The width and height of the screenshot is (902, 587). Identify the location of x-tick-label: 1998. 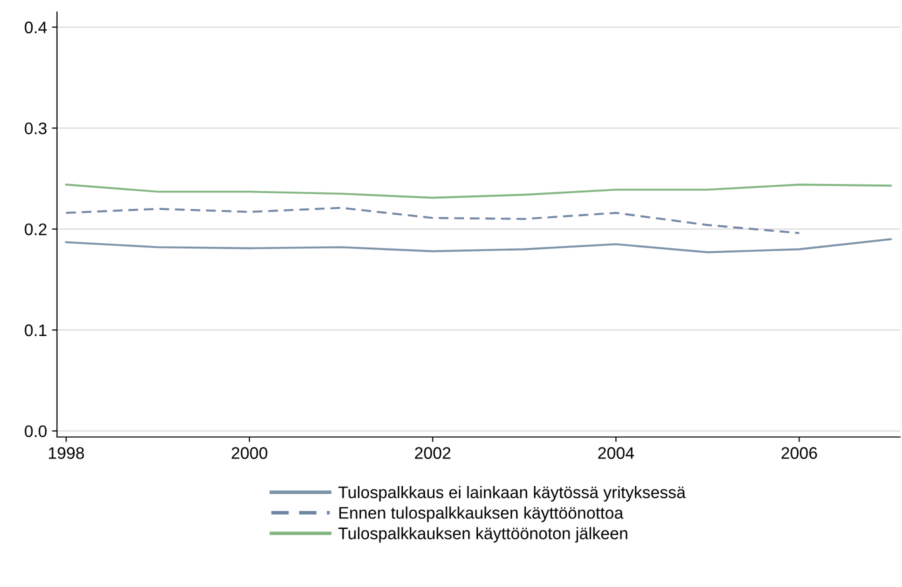
(66, 453).